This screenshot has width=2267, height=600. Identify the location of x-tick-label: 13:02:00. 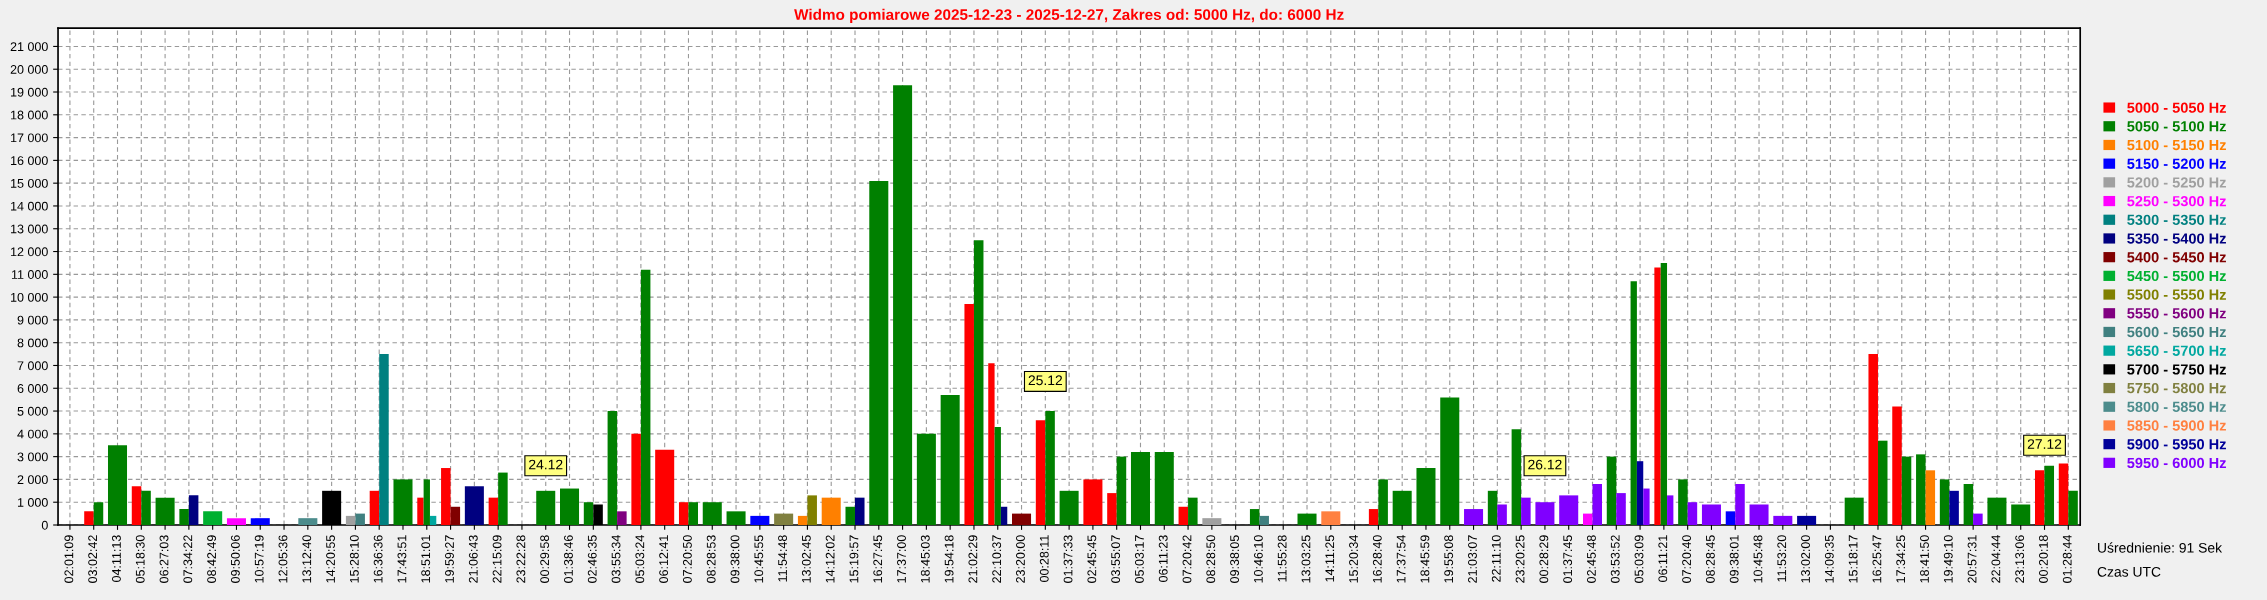
(1805, 559).